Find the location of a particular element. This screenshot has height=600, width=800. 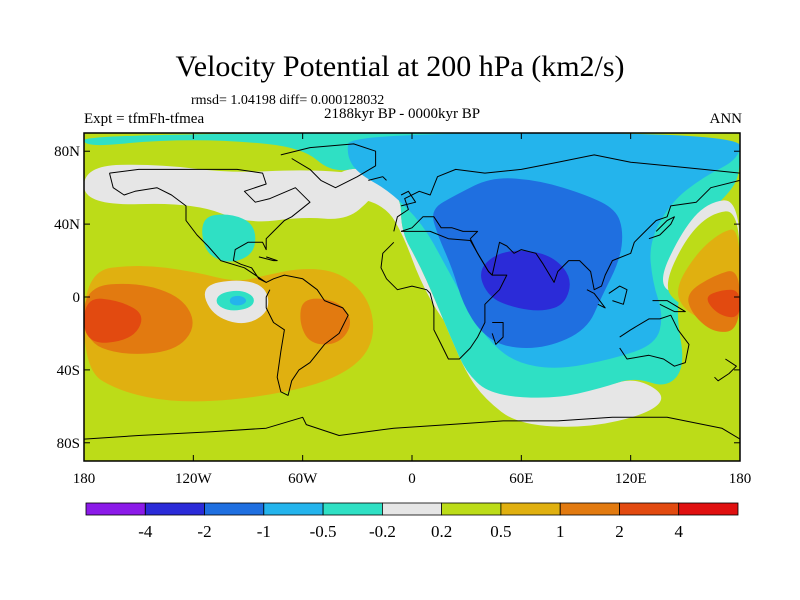

y-tick-label: 40S is located at coordinates (68, 371).